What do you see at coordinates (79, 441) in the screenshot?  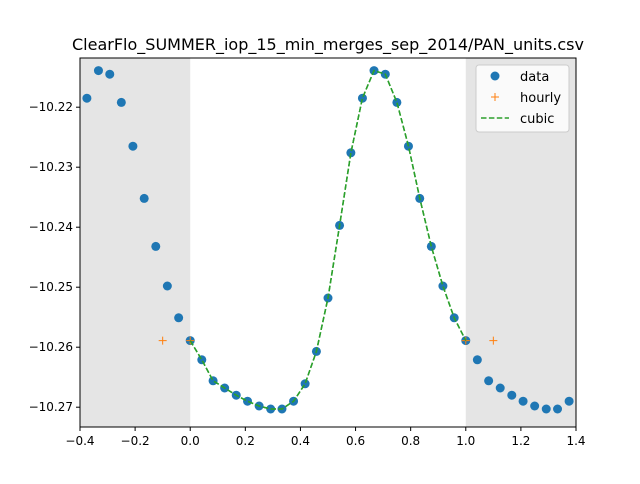 I see `x-tick-label: −0.4` at bounding box center [79, 441].